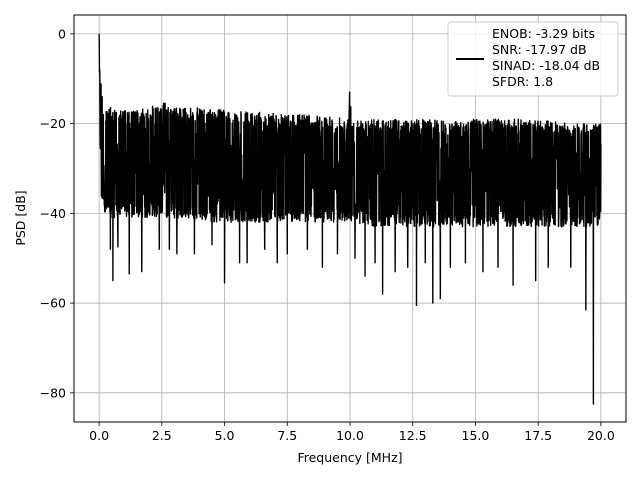  Describe the element at coordinates (539, 49) in the screenshot. I see `legend-line-snr: SNR: -17.97 dB` at that location.